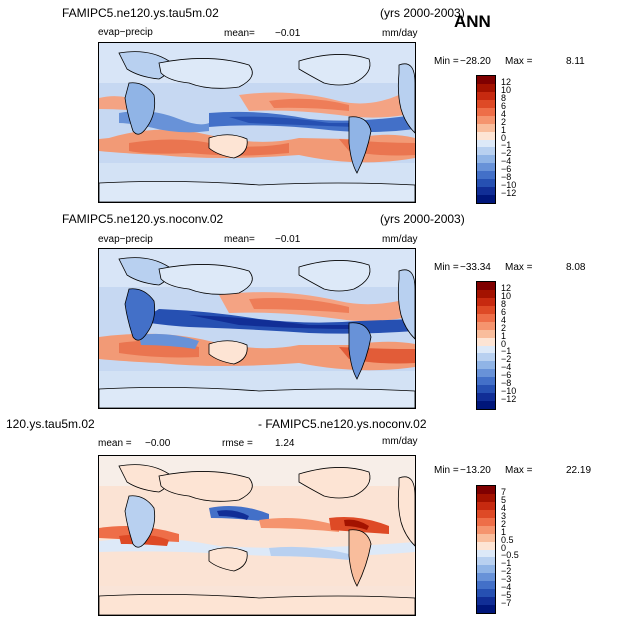  I want to click on colorbar-tick-label: −8, so click(506, 383).